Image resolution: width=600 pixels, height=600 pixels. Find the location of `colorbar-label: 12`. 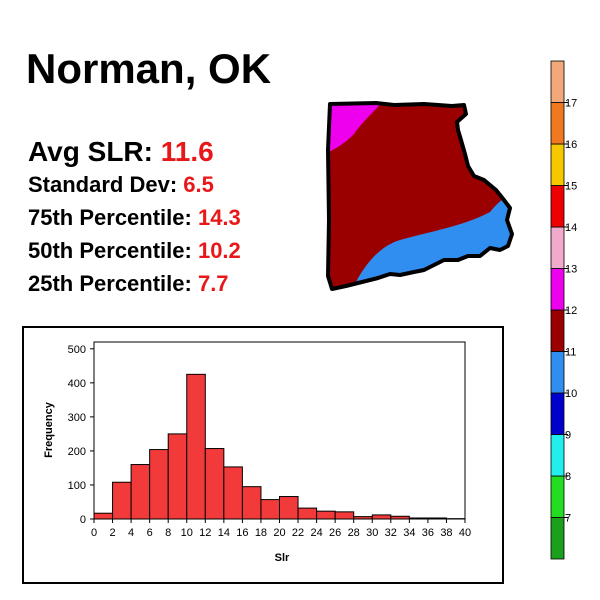

colorbar-label: 12 is located at coordinates (571, 311).